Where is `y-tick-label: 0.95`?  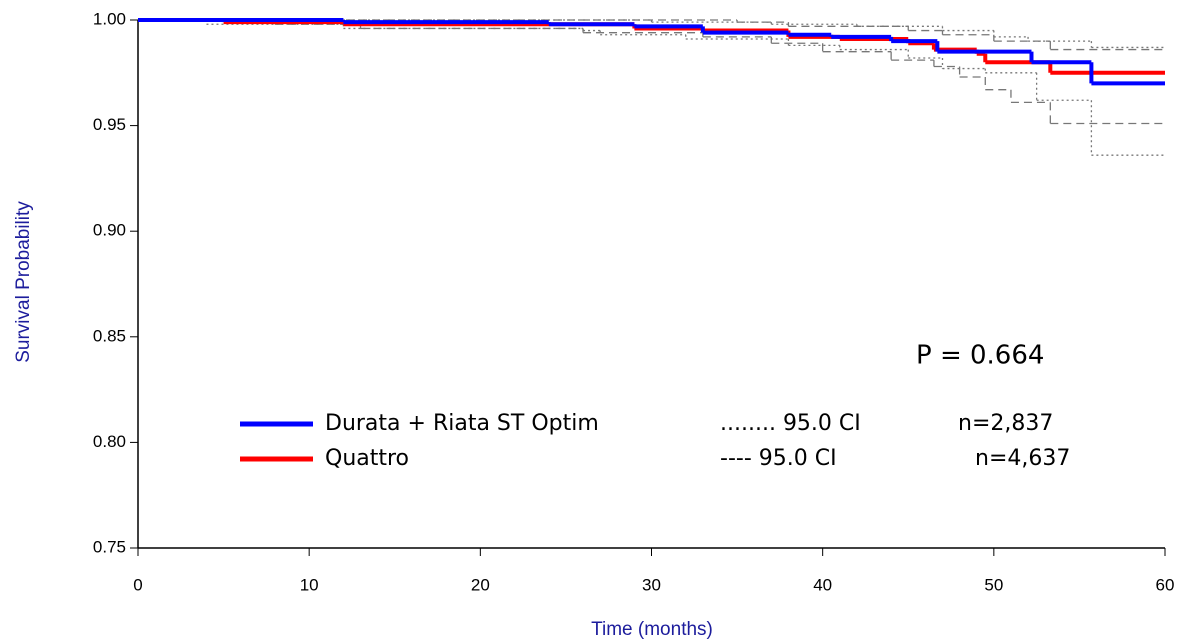 y-tick-label: 0.95 is located at coordinates (109, 124).